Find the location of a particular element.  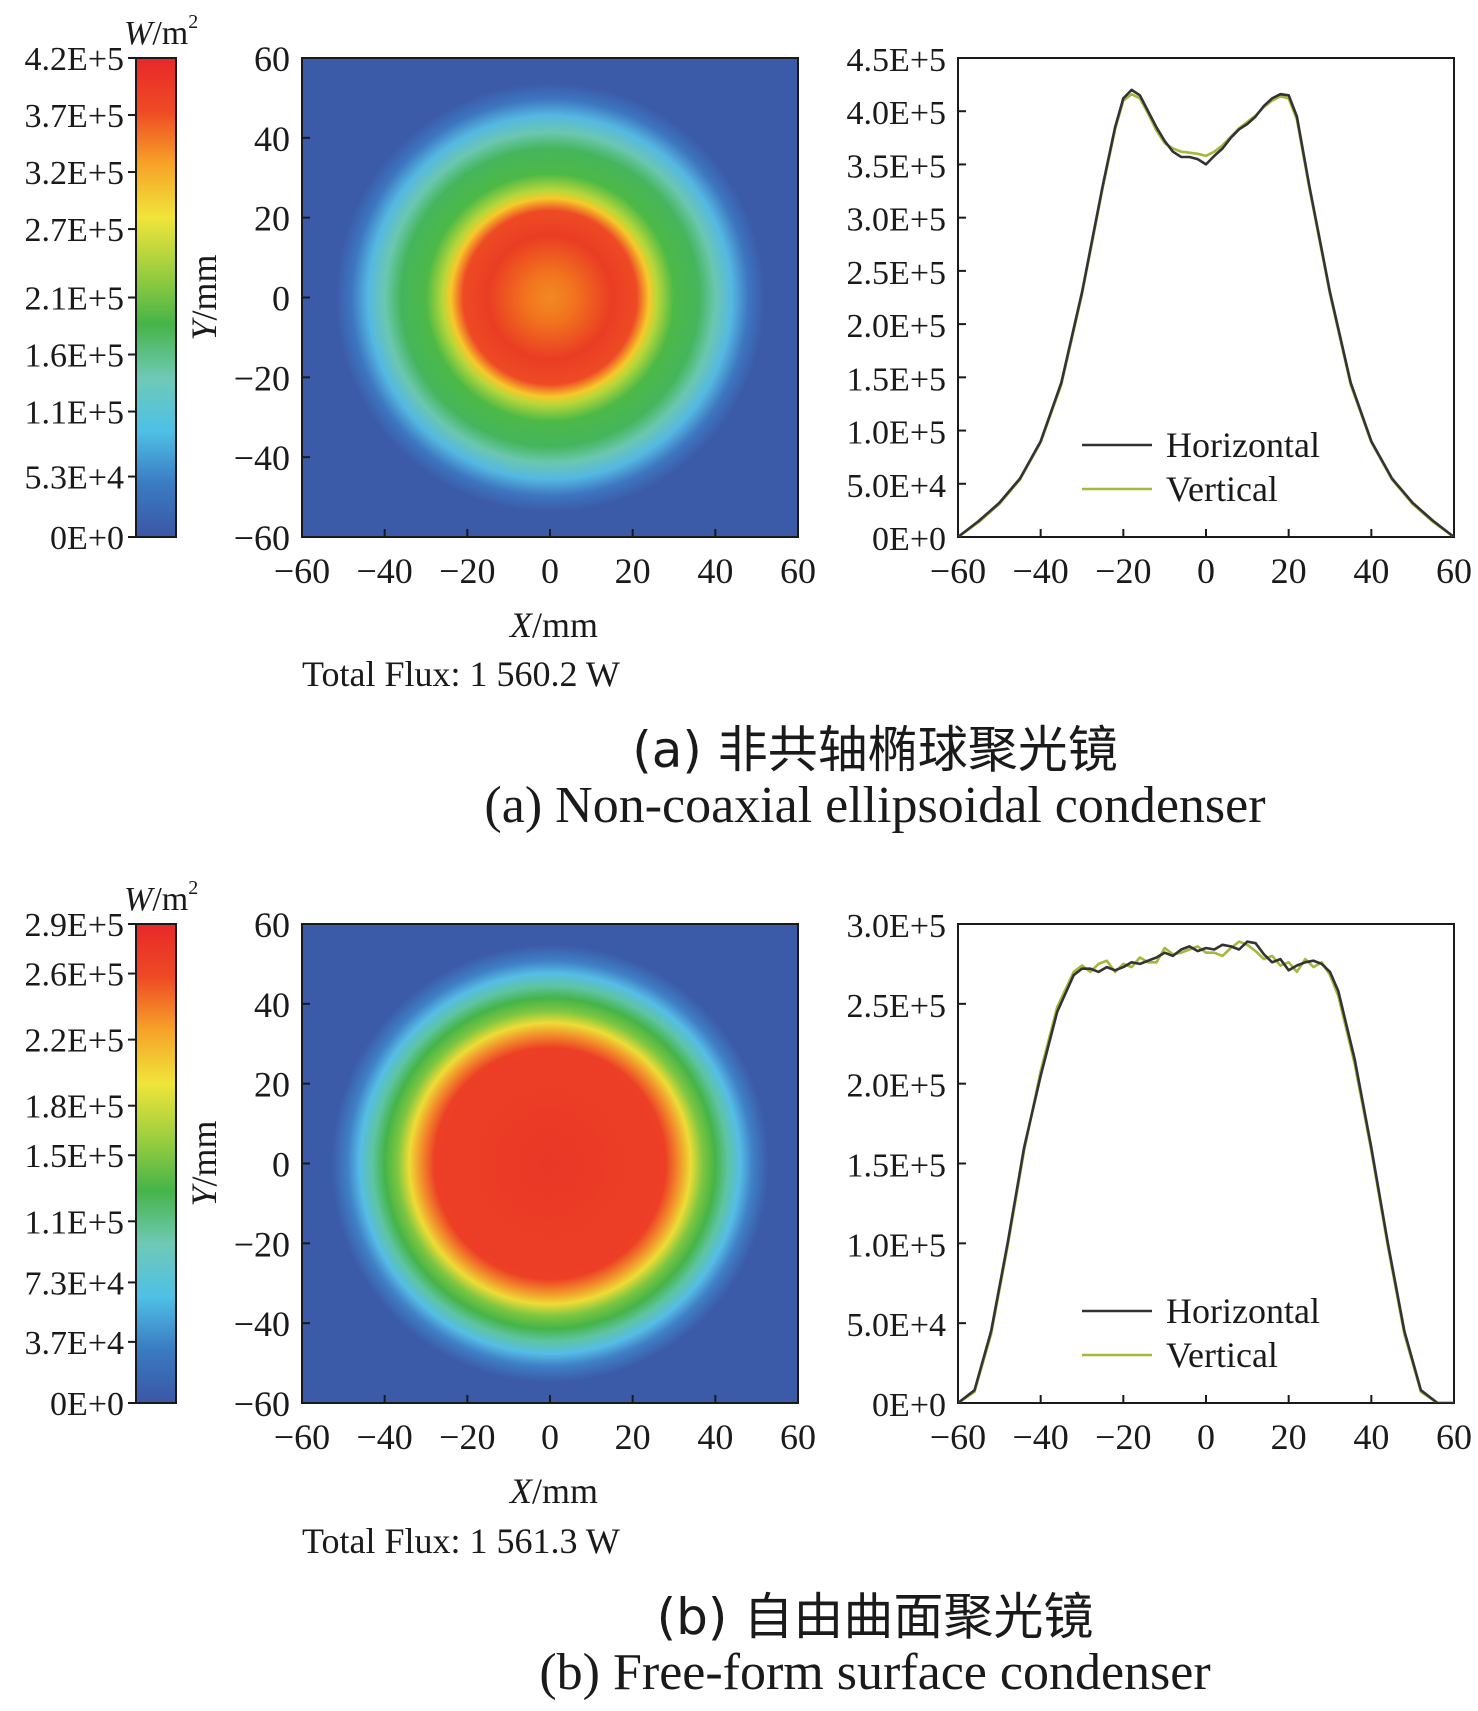

profile-ytick-label: 4.5E+5 is located at coordinates (896, 60).